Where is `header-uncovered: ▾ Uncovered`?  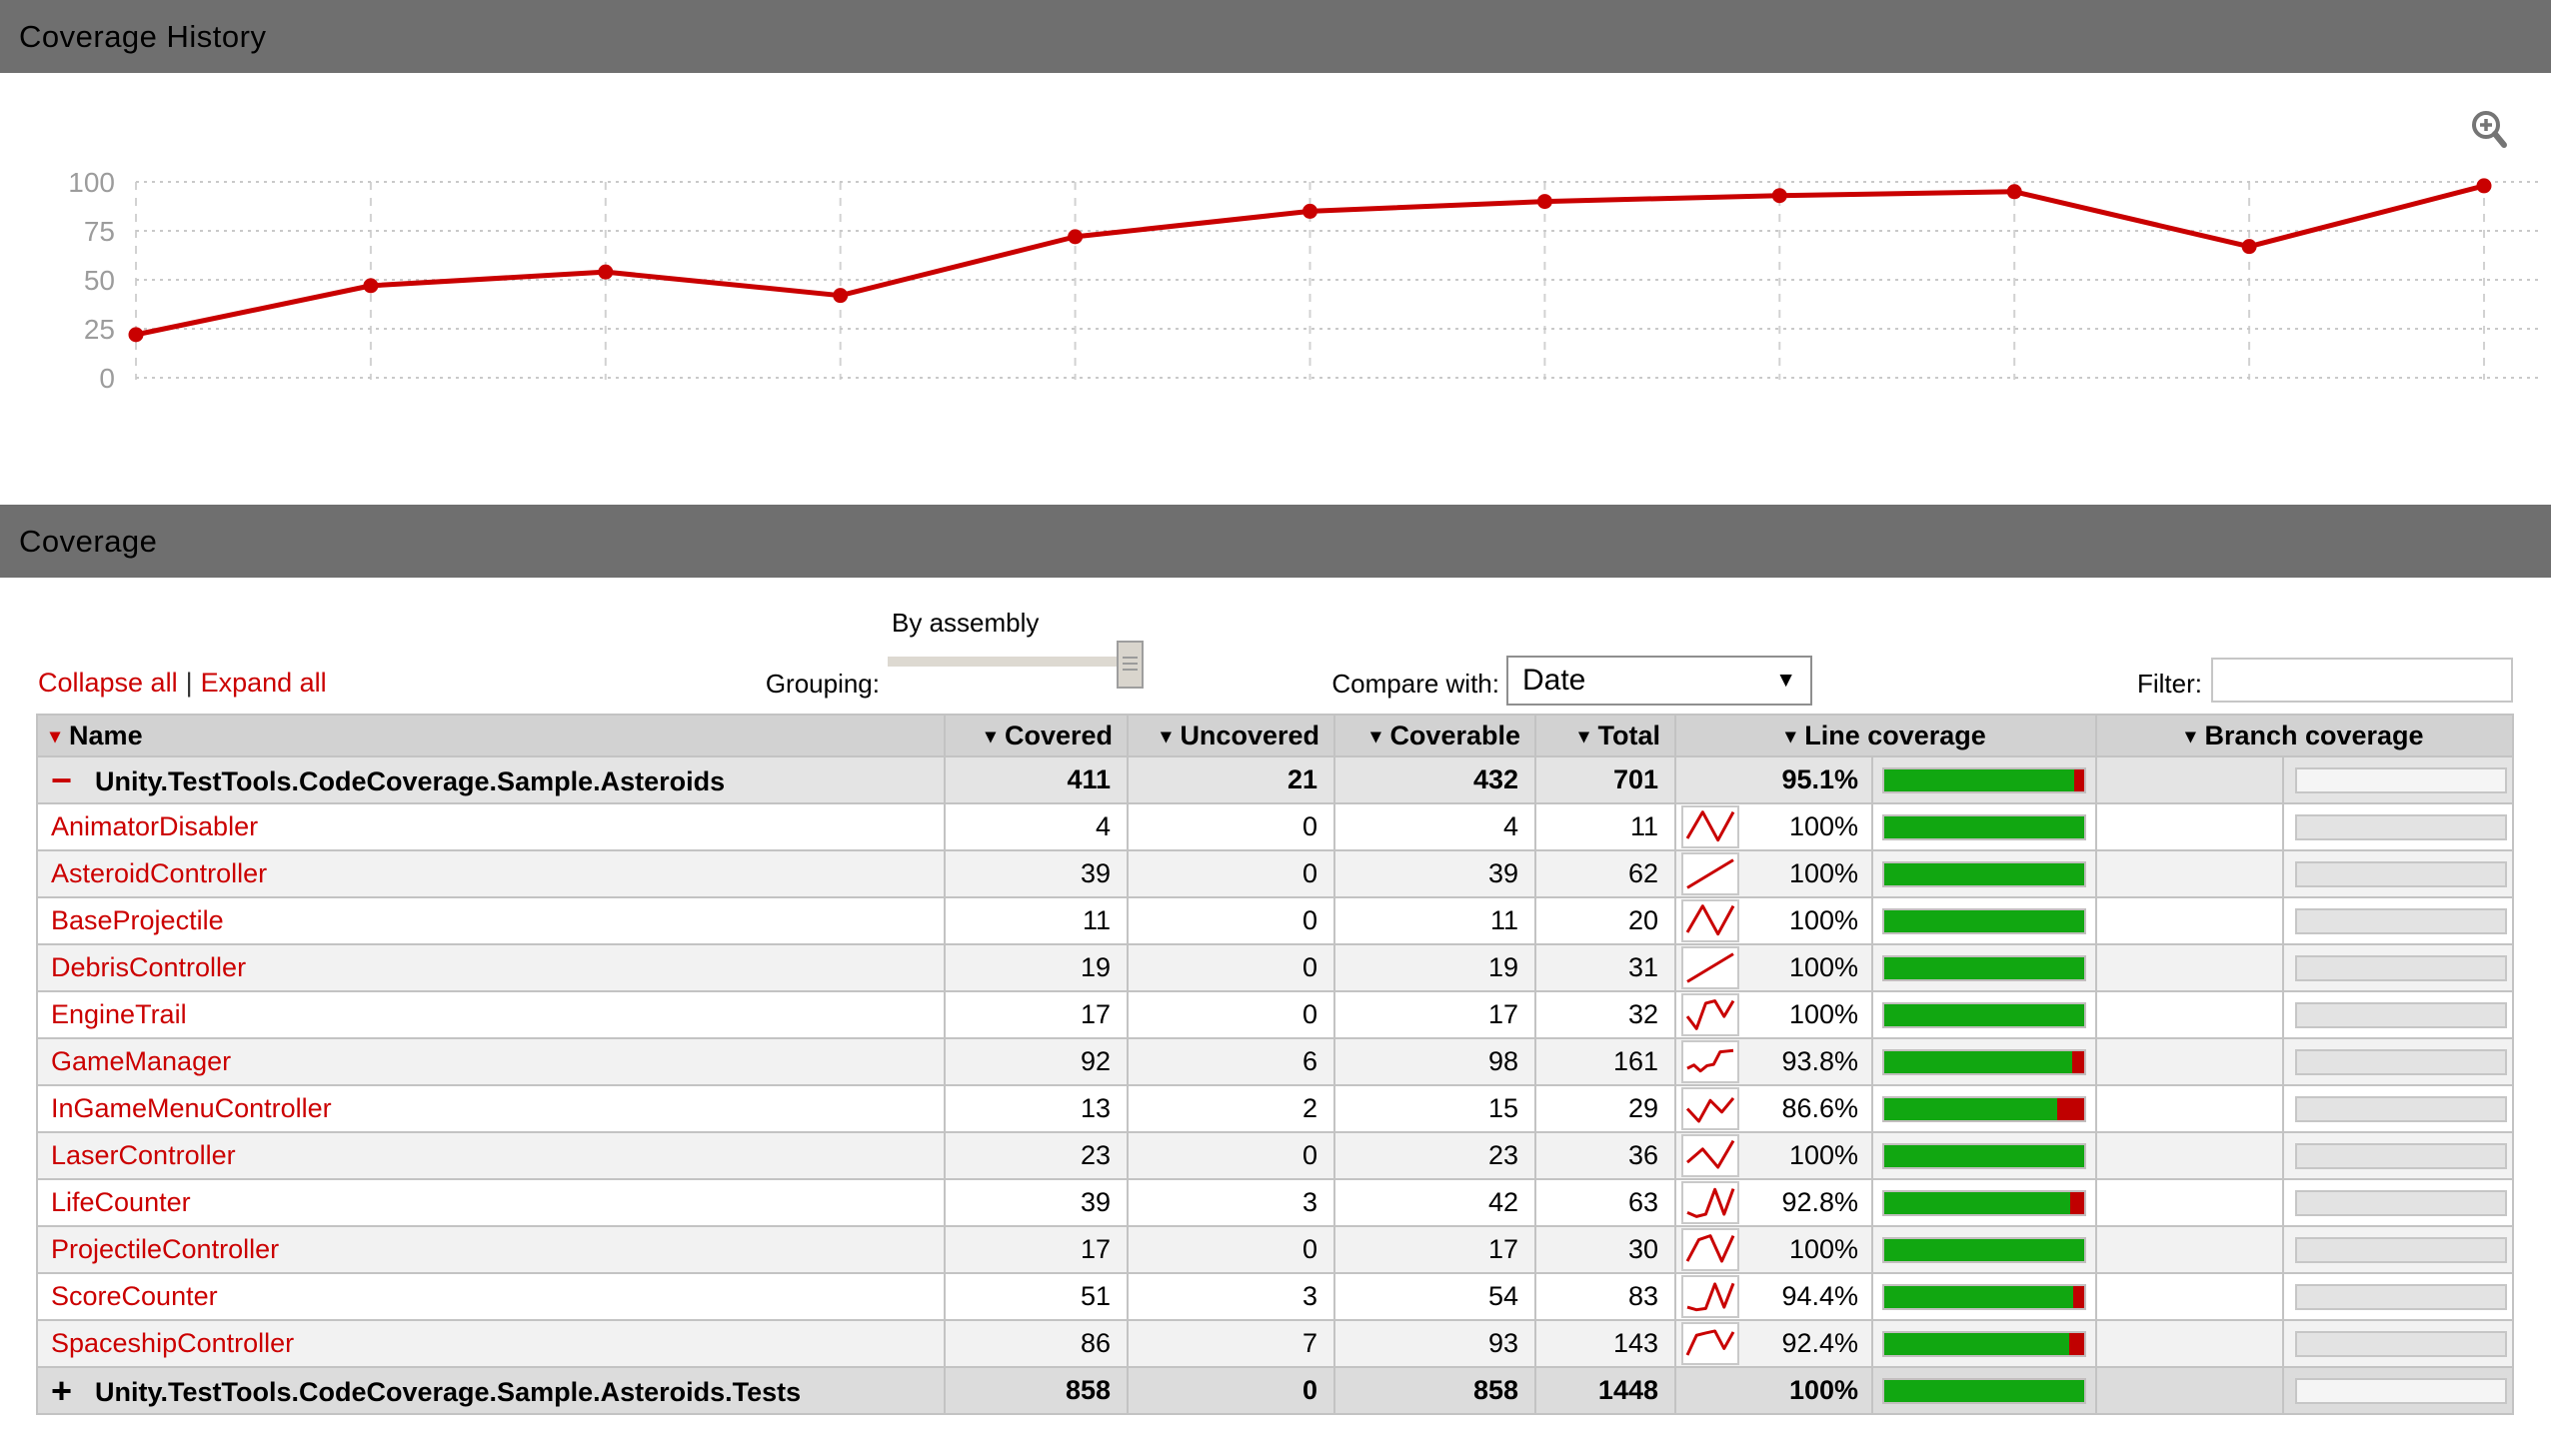
header-uncovered: ▾ Uncovered is located at coordinates (1231, 736).